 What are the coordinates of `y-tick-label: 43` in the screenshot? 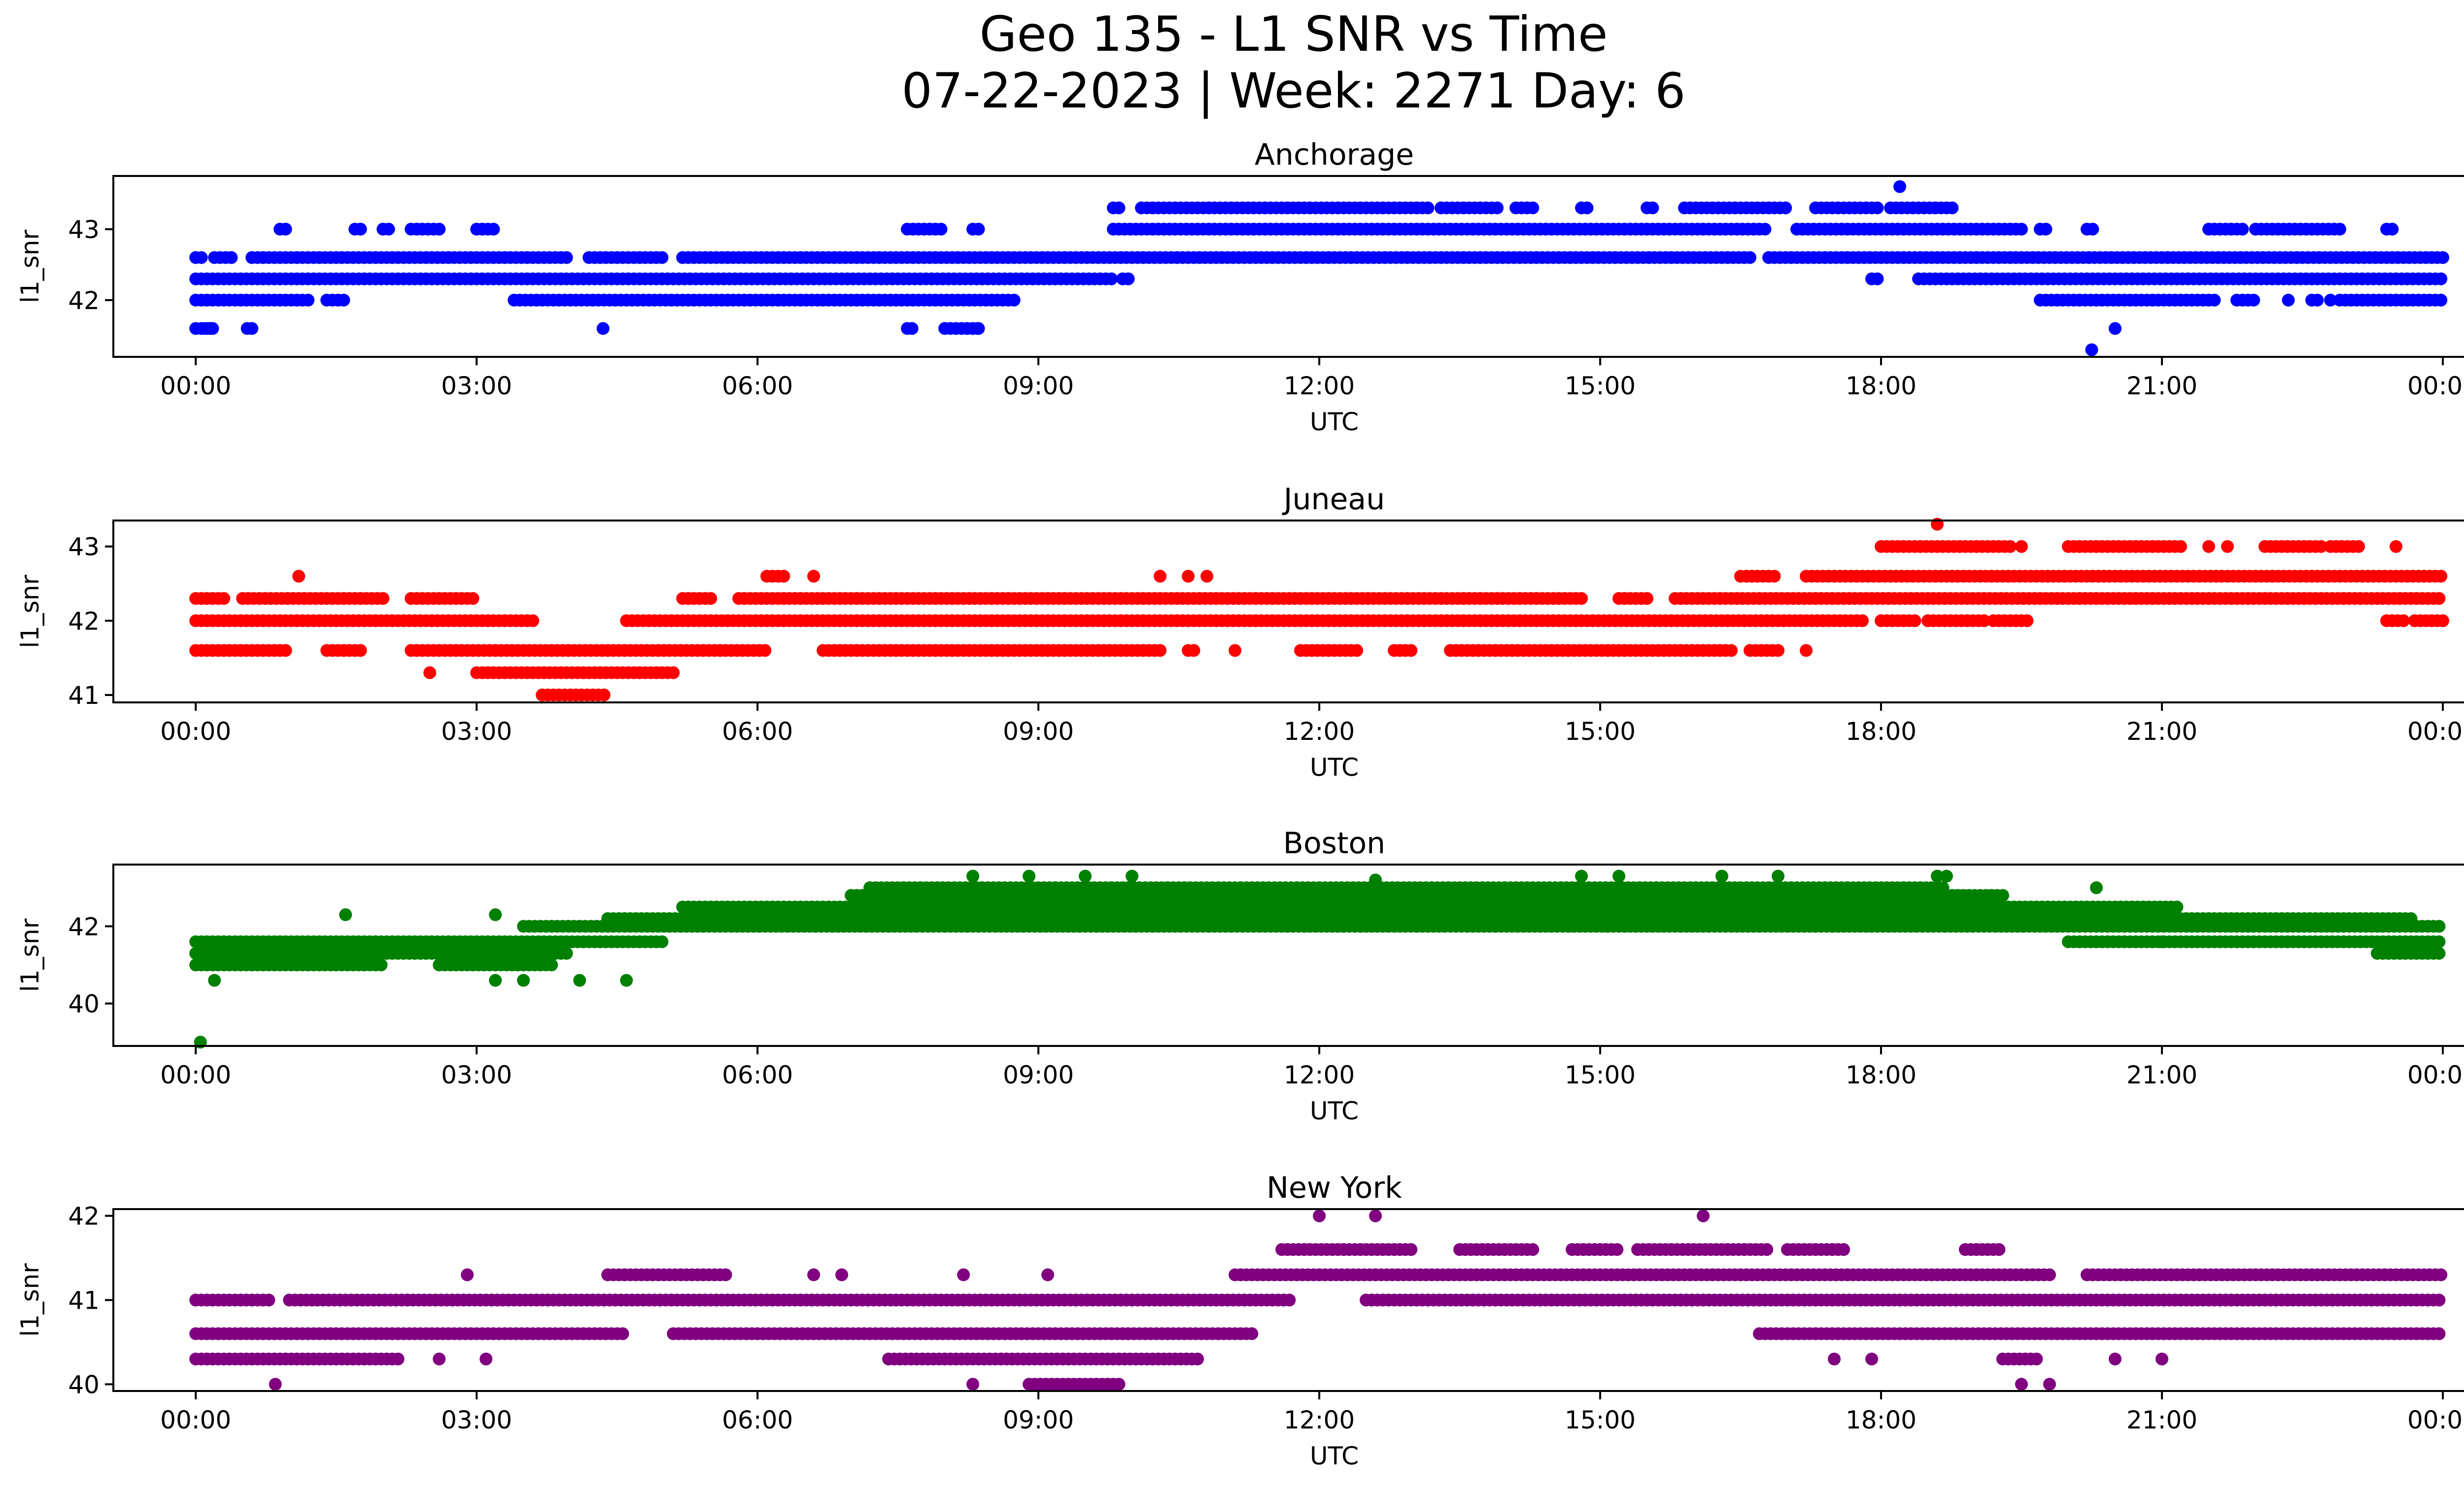 It's located at (84, 229).